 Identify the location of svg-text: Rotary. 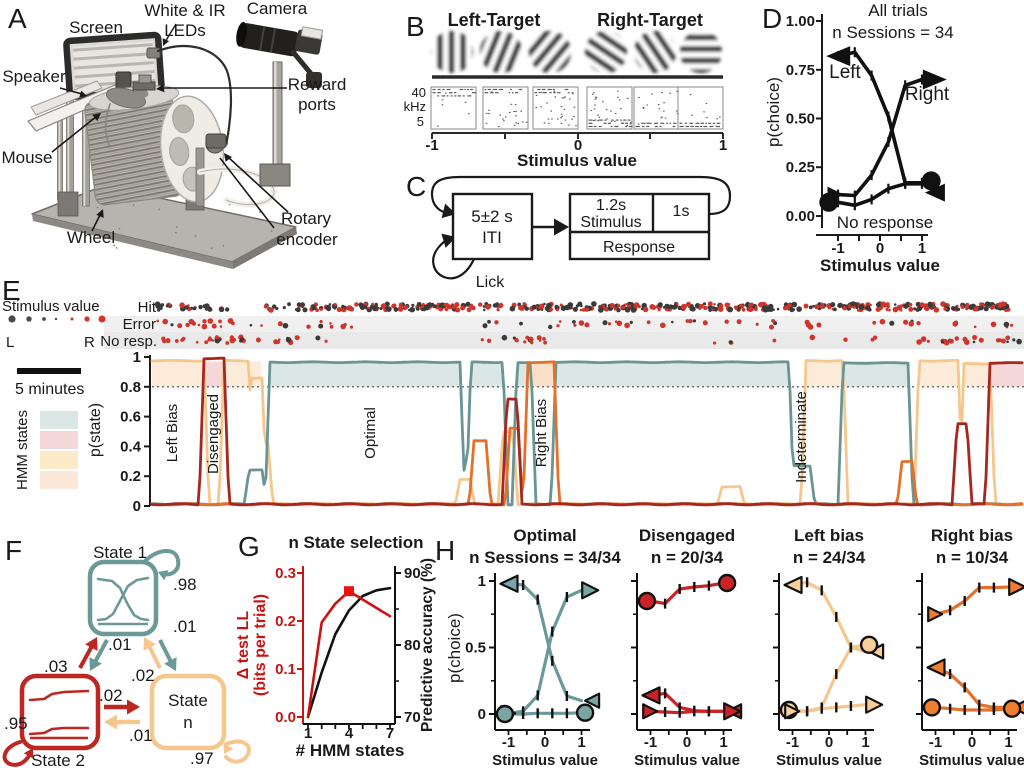
(306, 218).